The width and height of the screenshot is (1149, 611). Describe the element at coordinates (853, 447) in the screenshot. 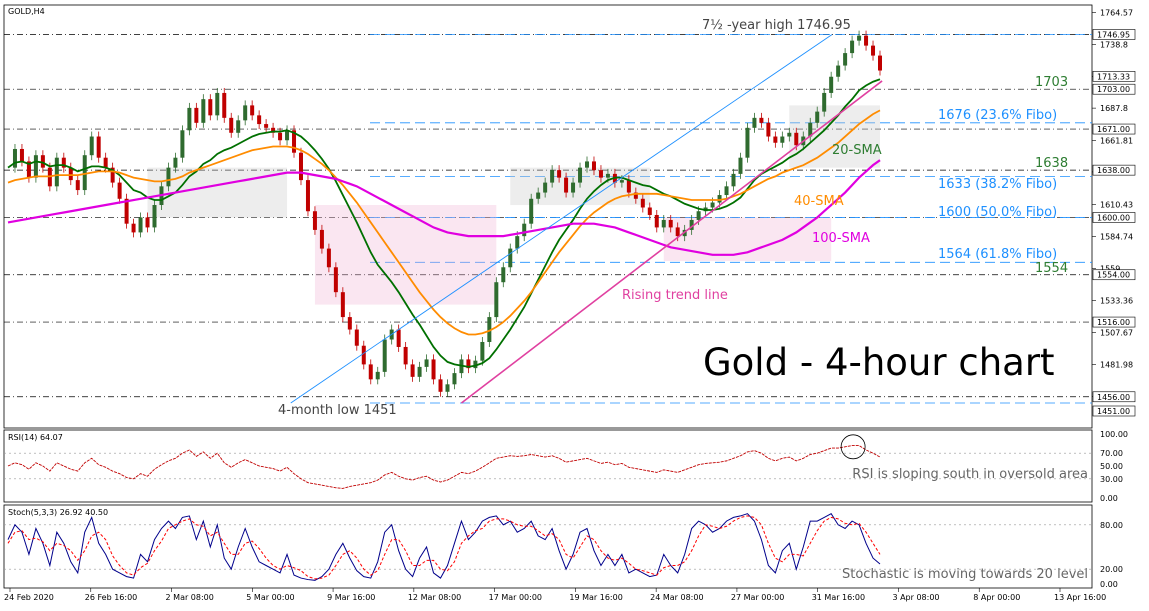

I see `rsi-highlight-circle` at that location.